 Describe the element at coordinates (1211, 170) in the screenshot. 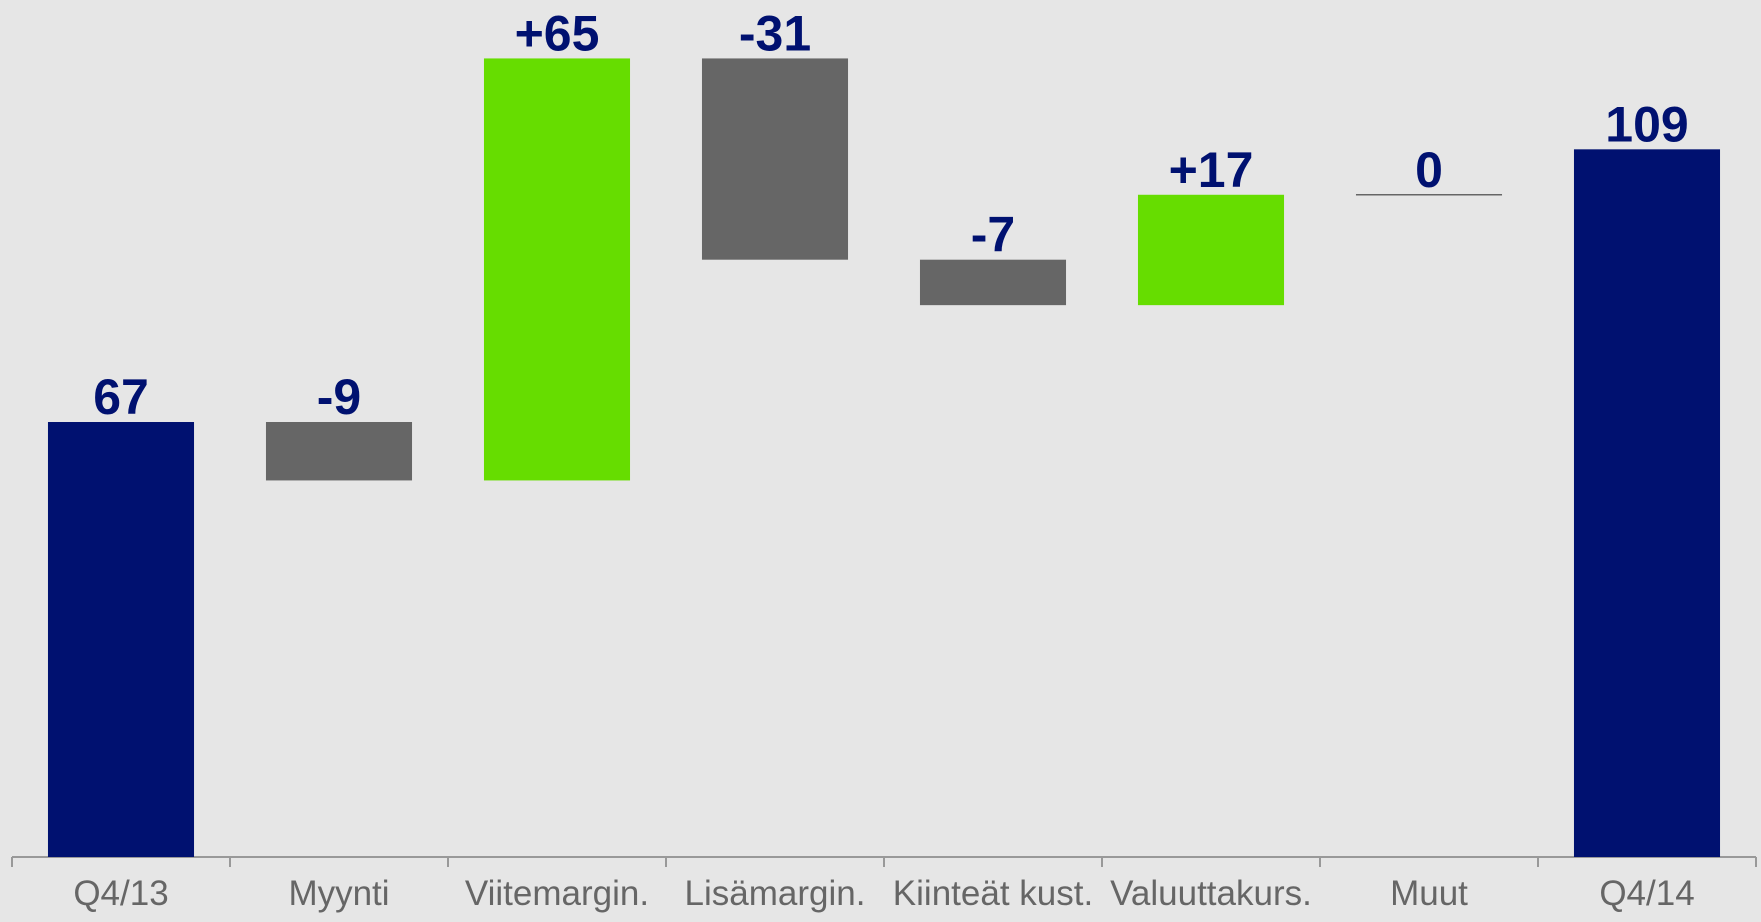

I see `value-label: +17` at that location.